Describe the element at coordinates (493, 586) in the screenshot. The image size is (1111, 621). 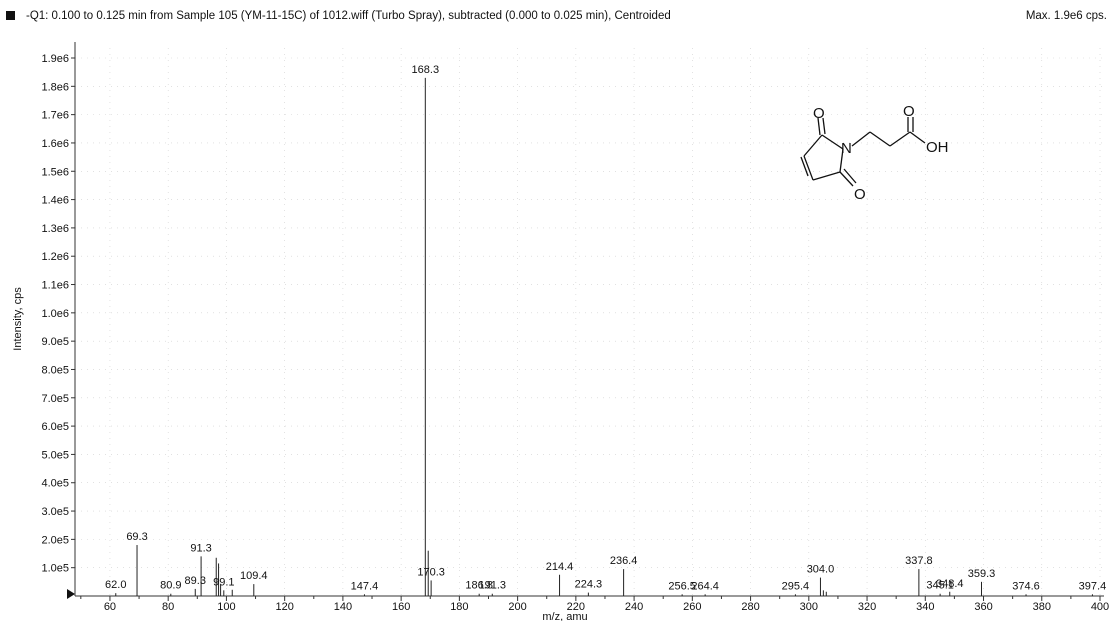
I see `peak-label: 191.3` at that location.